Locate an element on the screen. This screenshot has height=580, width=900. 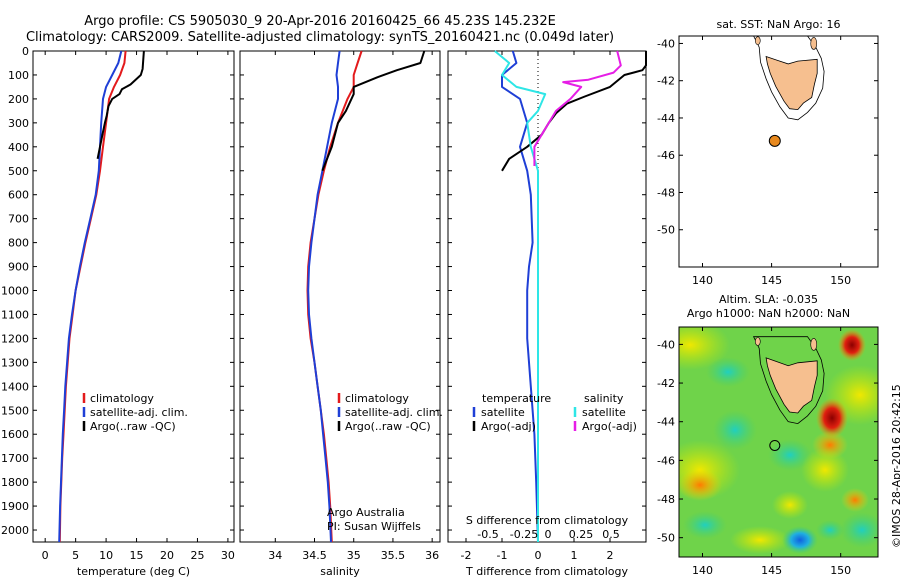
y-tick-label: 1100 is located at coordinates (15, 314).